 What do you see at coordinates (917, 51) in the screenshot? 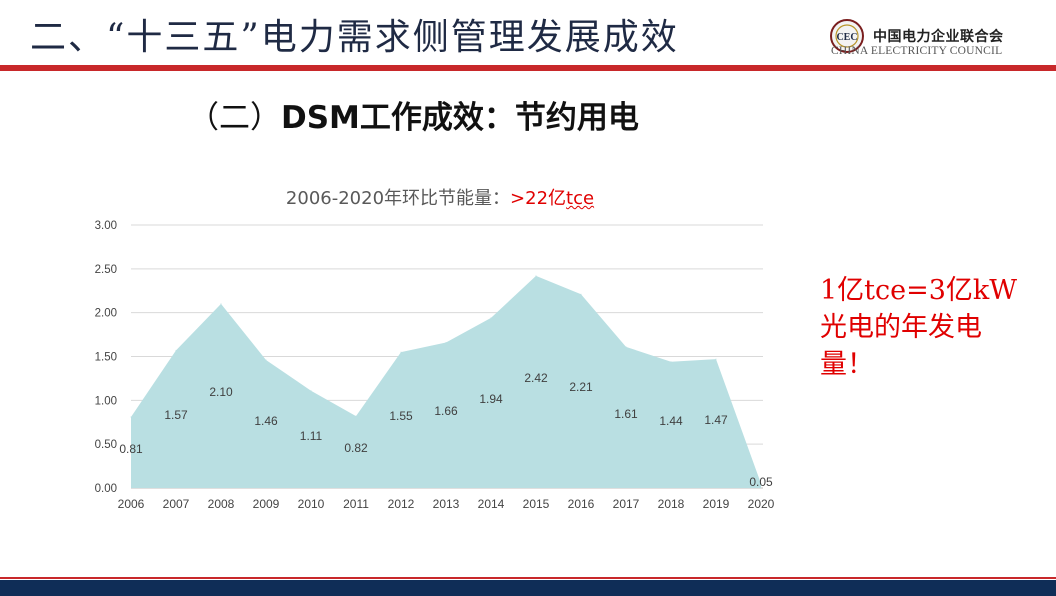
I see `logo-en-text: CHINA ELECTRICITY COUNCIL` at bounding box center [917, 51].